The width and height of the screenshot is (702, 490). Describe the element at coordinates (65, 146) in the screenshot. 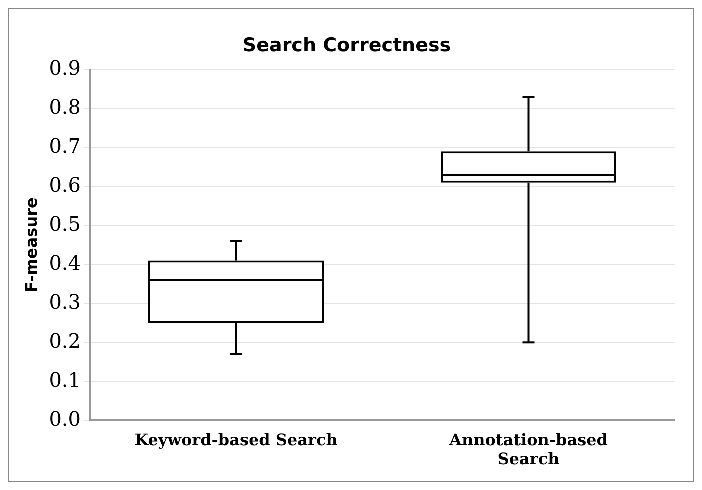

I see `y-tick-label: 0.7` at that location.